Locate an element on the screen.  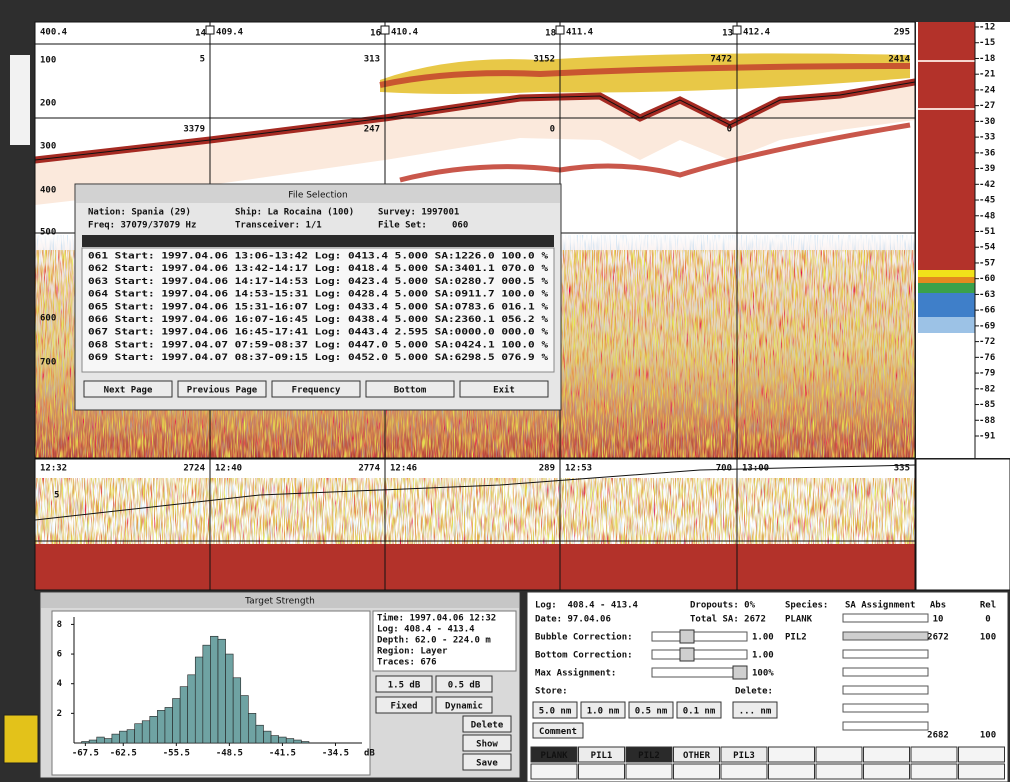
species-tab-label: PLANK is located at coordinates (554, 756).